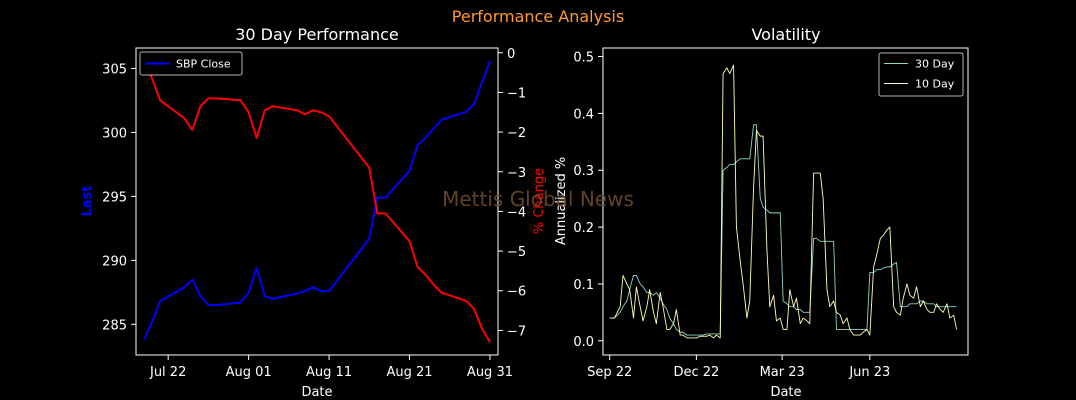  What do you see at coordinates (511, 54) in the screenshot?
I see `performance-y2tick-0: 0` at bounding box center [511, 54].